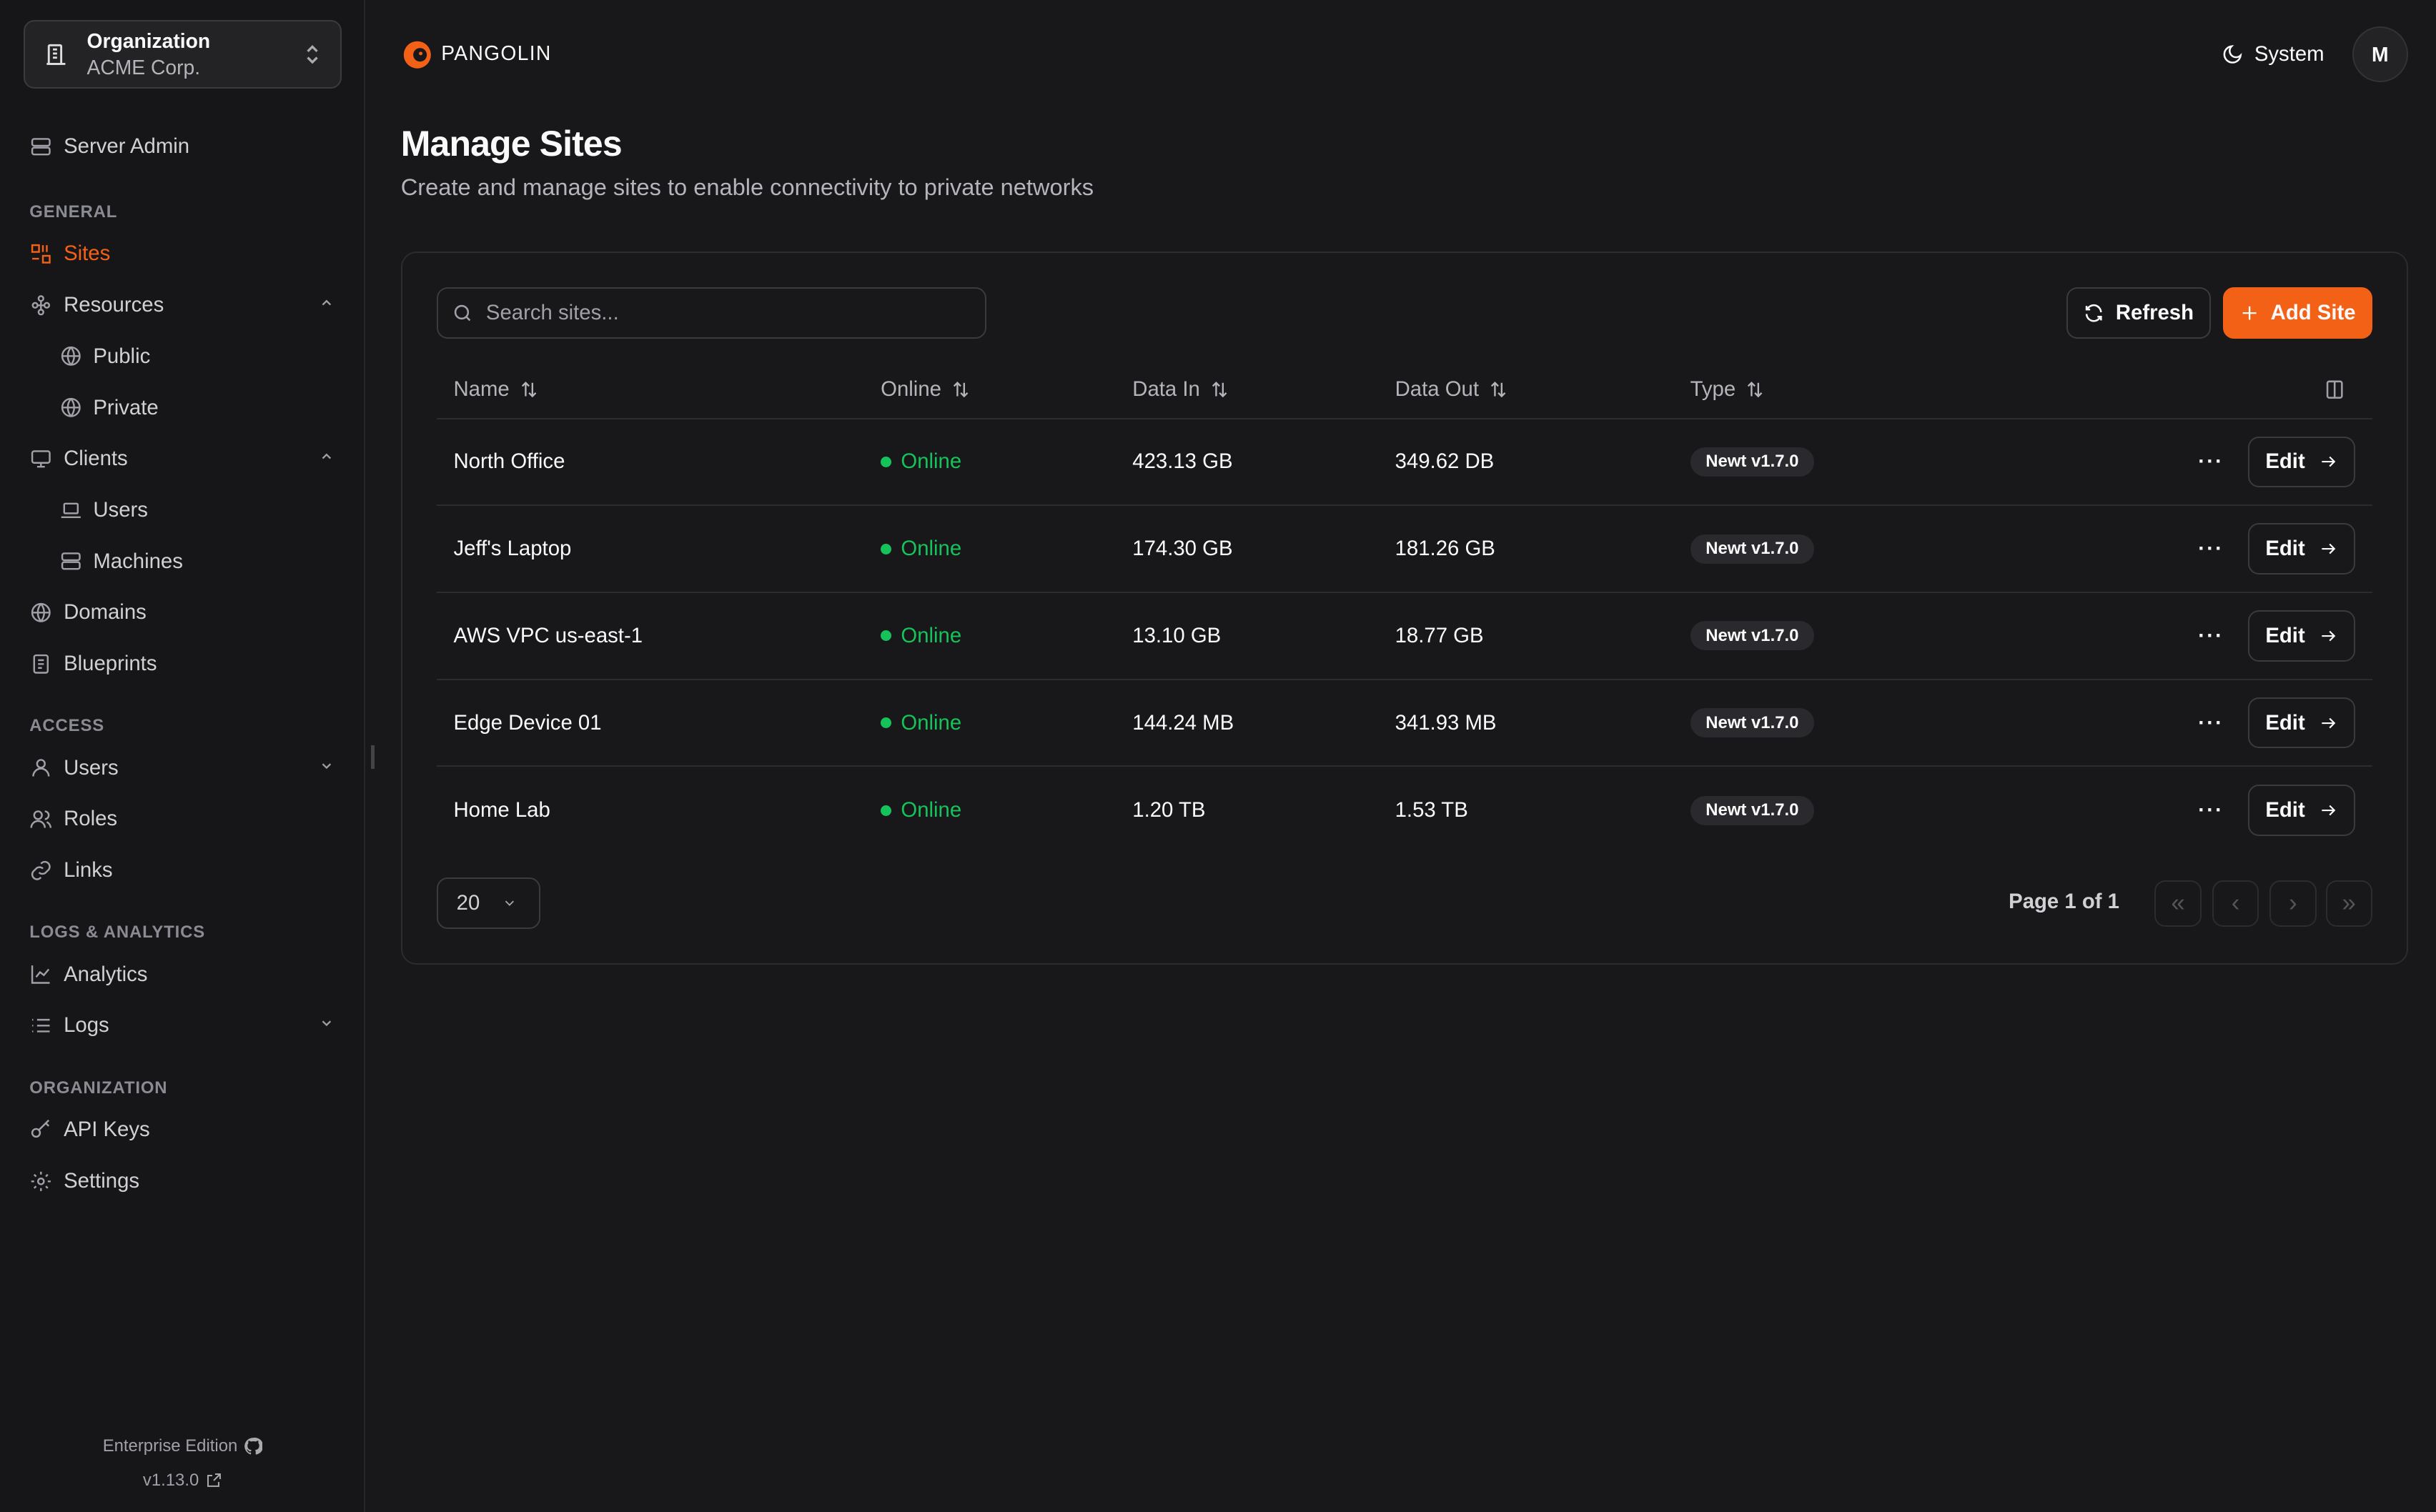 Image resolution: width=2436 pixels, height=1512 pixels. What do you see at coordinates (373, 757) in the screenshot?
I see `sidebar-resize-handle` at bounding box center [373, 757].